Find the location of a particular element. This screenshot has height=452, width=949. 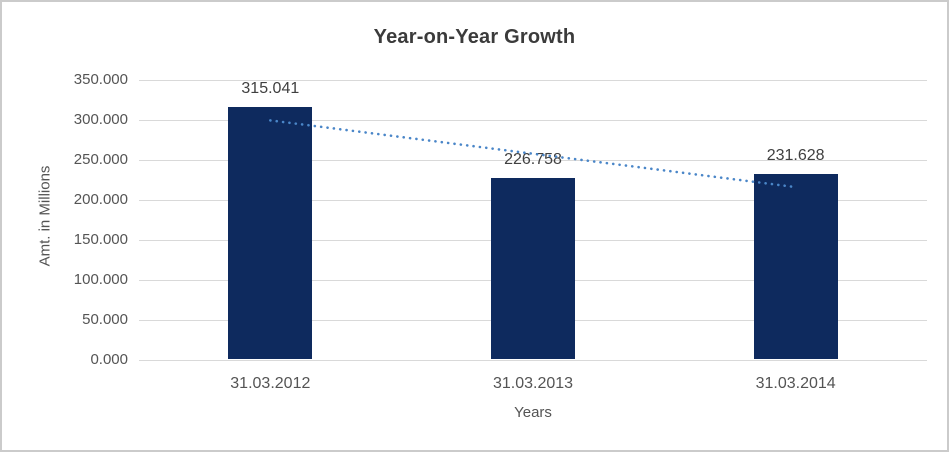

x-axis-title: Years is located at coordinates (533, 412).